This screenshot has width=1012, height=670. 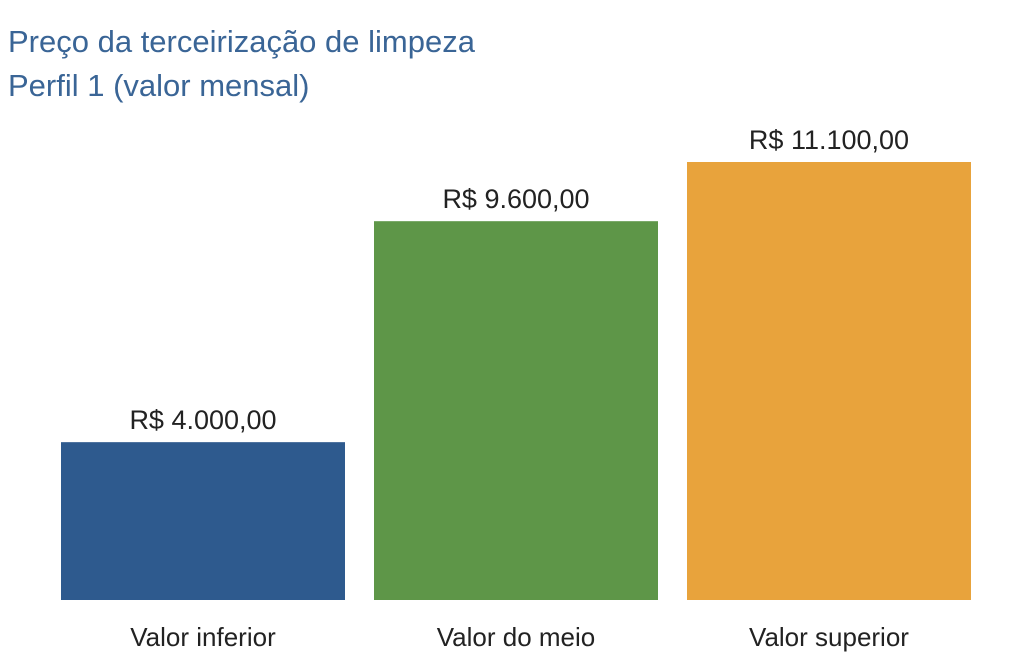 I want to click on category-label-1: Valor inferior, so click(x=203, y=637).